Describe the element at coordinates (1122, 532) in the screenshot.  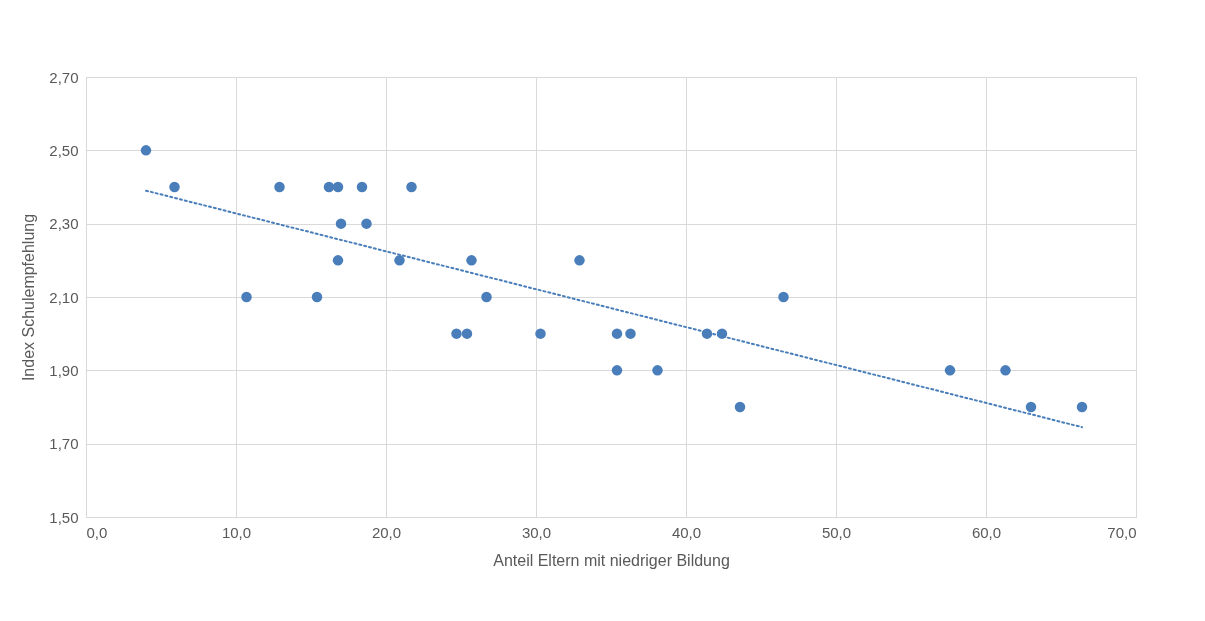
I see `x-tick-label: 70,0` at that location.